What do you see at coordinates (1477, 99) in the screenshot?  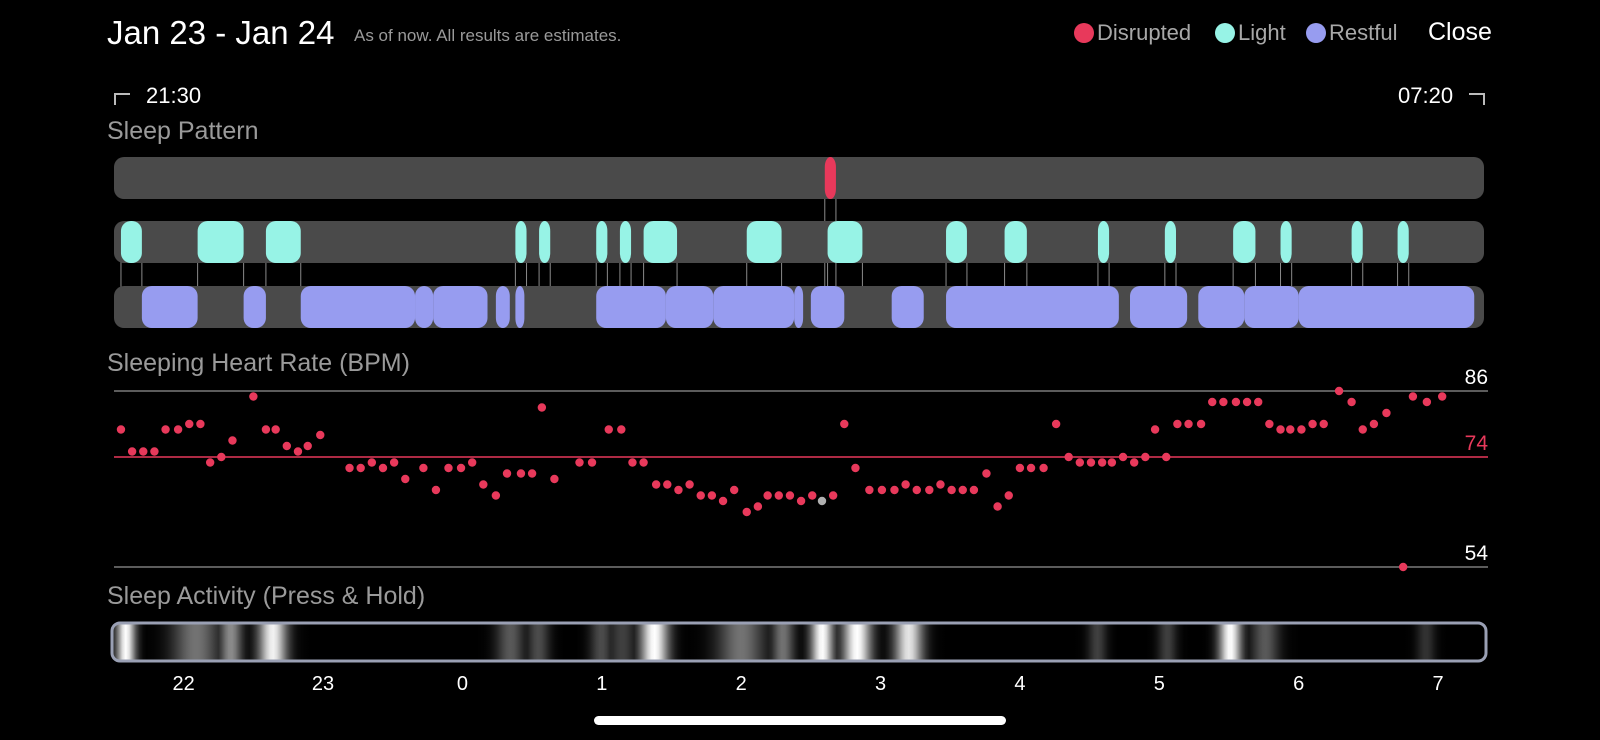 I see `end-bracket-icon` at bounding box center [1477, 99].